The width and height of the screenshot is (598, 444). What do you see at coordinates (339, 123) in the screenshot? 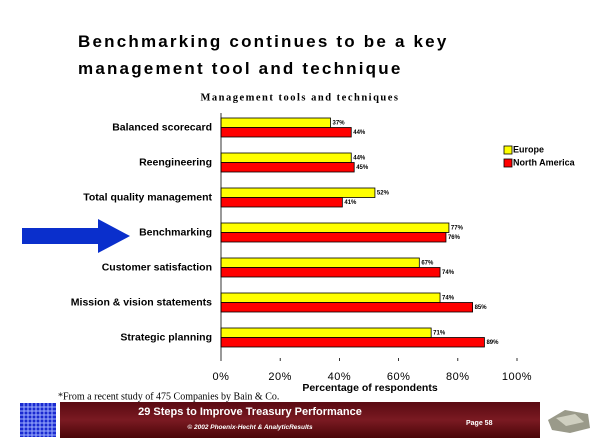
I see `value-label: 37%` at bounding box center [339, 123].